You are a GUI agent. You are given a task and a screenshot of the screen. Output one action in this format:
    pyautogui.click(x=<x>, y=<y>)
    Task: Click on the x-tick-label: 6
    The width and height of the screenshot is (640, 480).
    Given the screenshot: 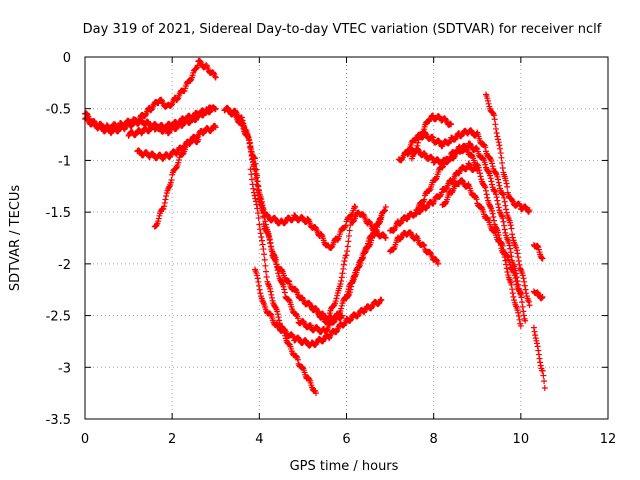 What is the action you would take?
    pyautogui.click(x=346, y=439)
    